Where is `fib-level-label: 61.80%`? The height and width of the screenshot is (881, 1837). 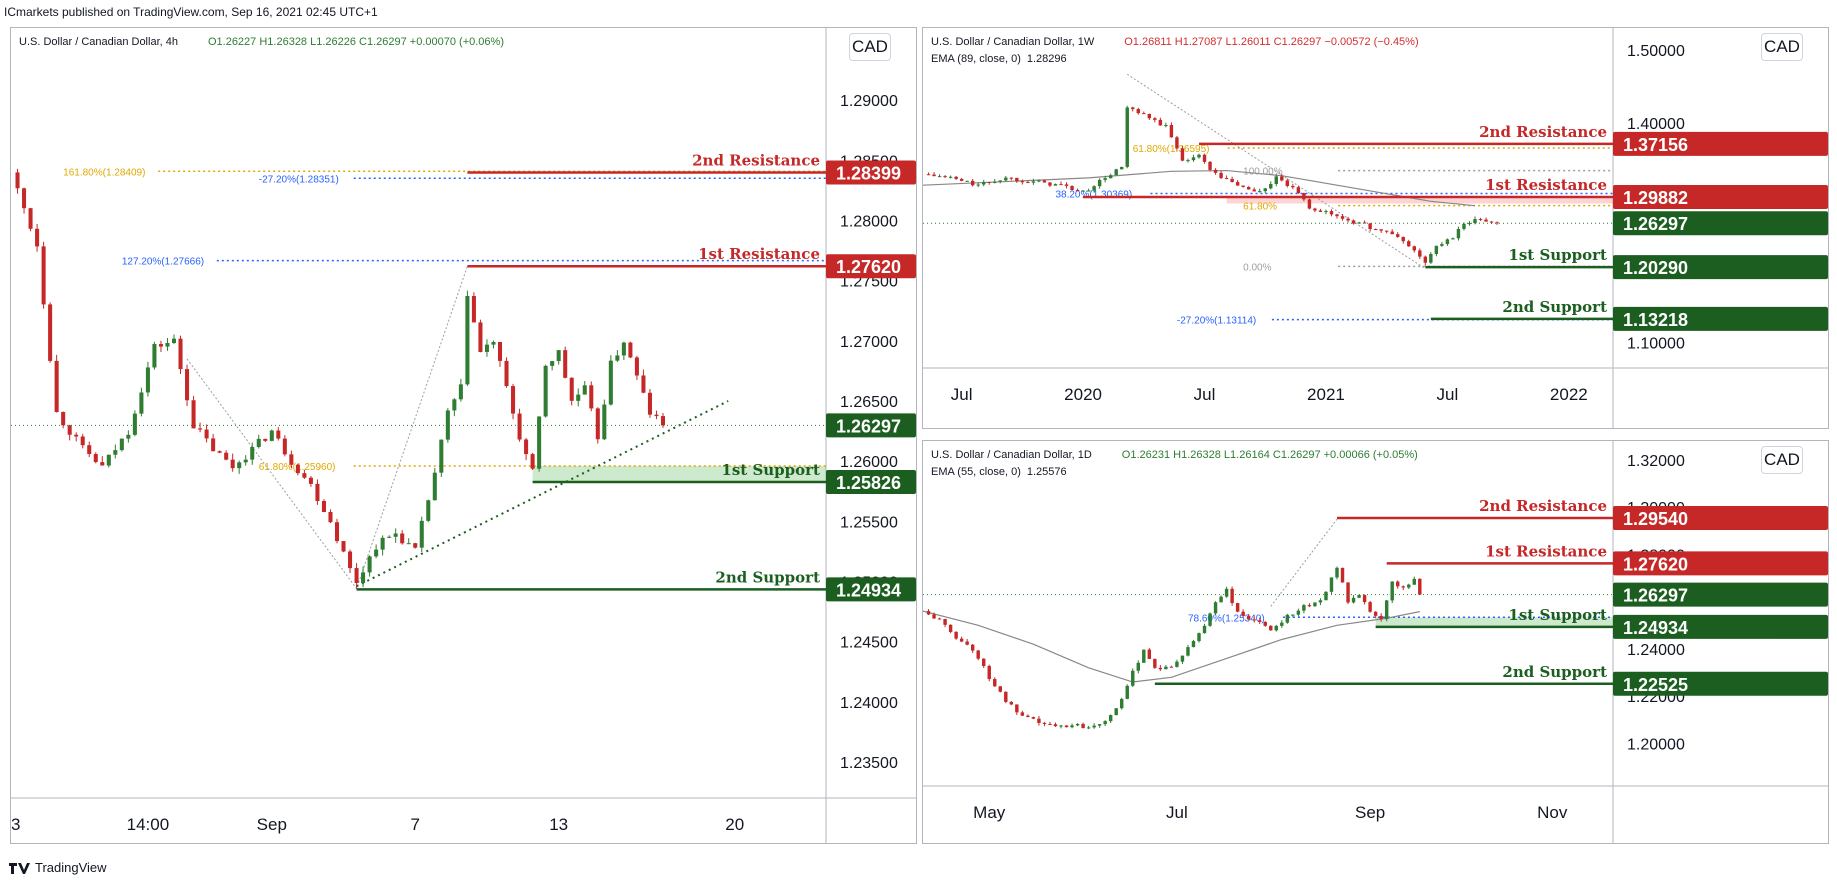
fib-level-label: 61.80% is located at coordinates (1260, 207).